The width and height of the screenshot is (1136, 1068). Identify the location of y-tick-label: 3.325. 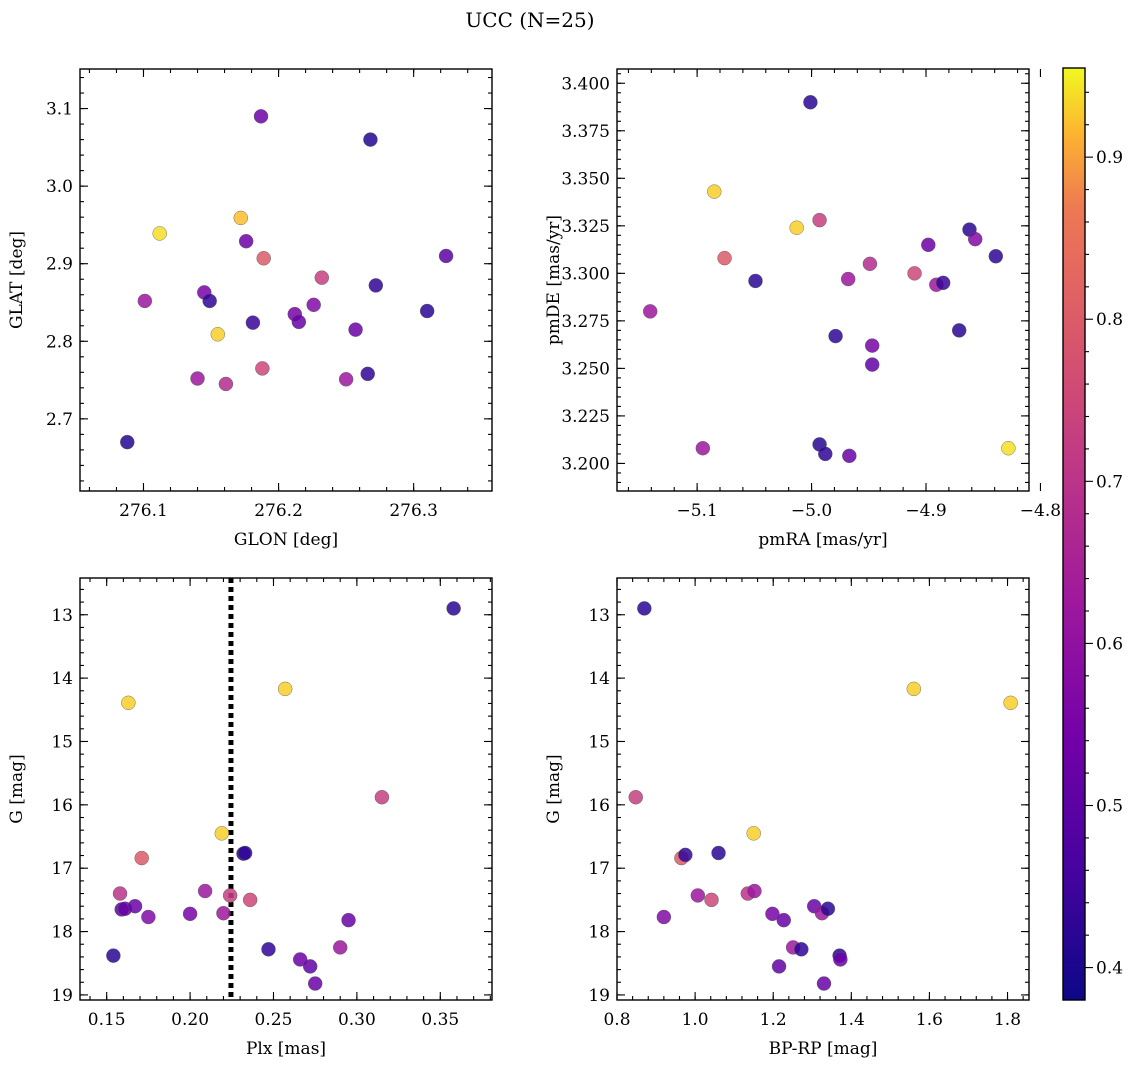
(585, 227).